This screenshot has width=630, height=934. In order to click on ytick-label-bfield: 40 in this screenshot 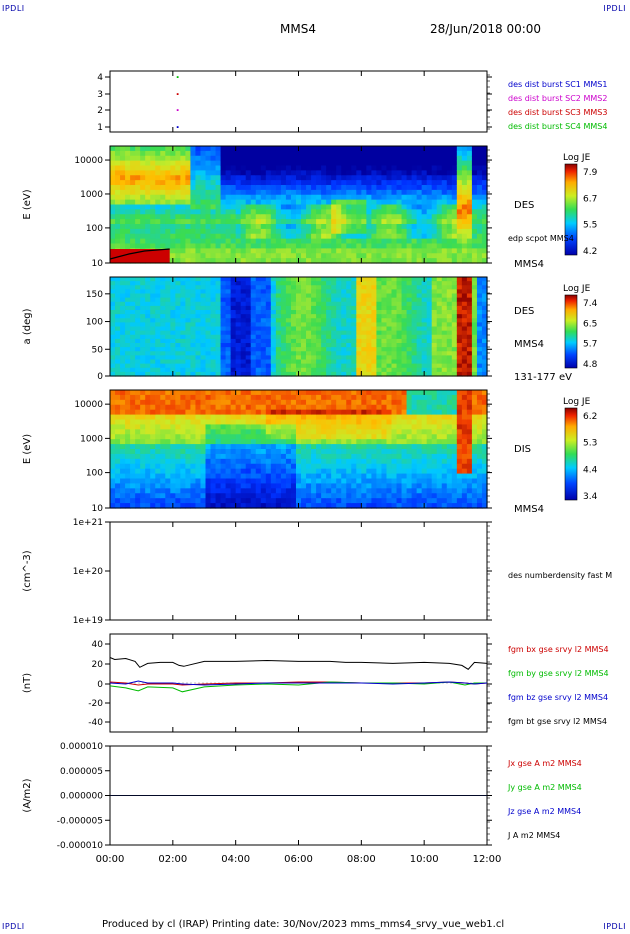, I will do `click(98, 645)`.